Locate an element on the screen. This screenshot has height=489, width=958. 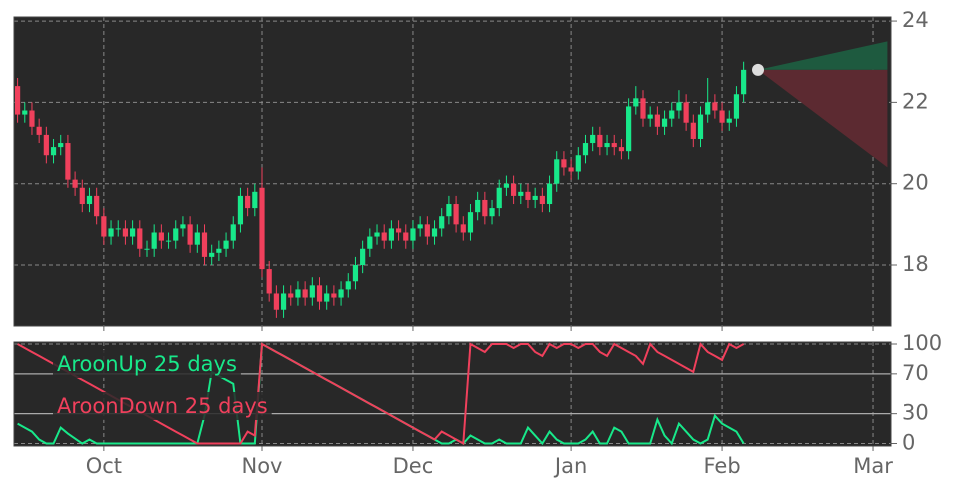
projection-fill is located at coordinates (823, 118).